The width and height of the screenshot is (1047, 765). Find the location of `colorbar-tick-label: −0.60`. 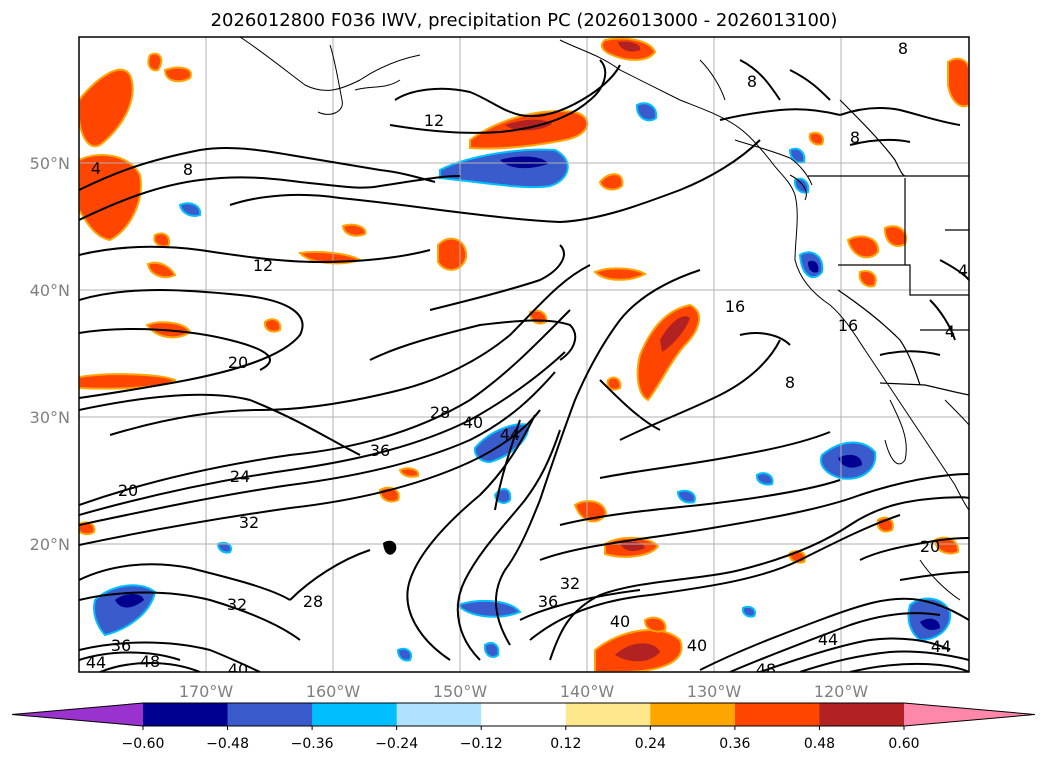

colorbar-tick-label: −0.60 is located at coordinates (143, 744).